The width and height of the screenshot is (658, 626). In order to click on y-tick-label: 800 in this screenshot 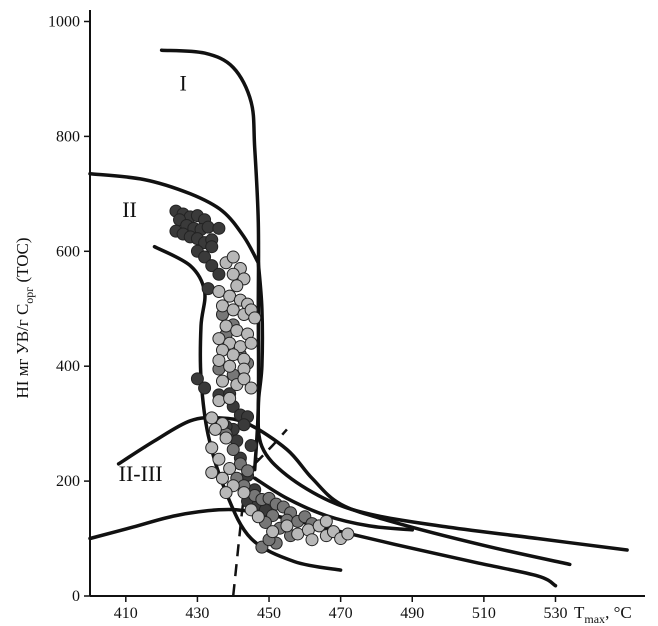, I will do `click(68, 136)`.